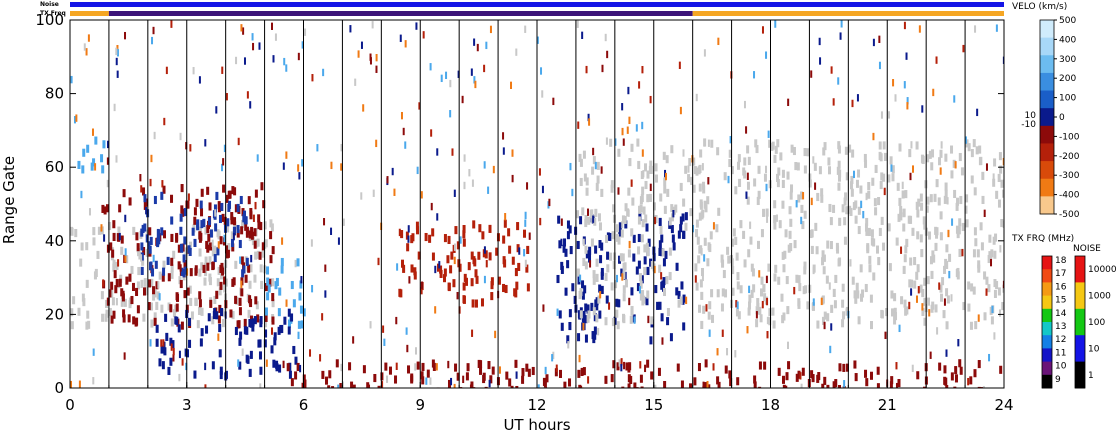 The height and width of the screenshot is (435, 1118). Describe the element at coordinates (1003, 405) in the screenshot. I see `x-tick-label: 24` at that location.